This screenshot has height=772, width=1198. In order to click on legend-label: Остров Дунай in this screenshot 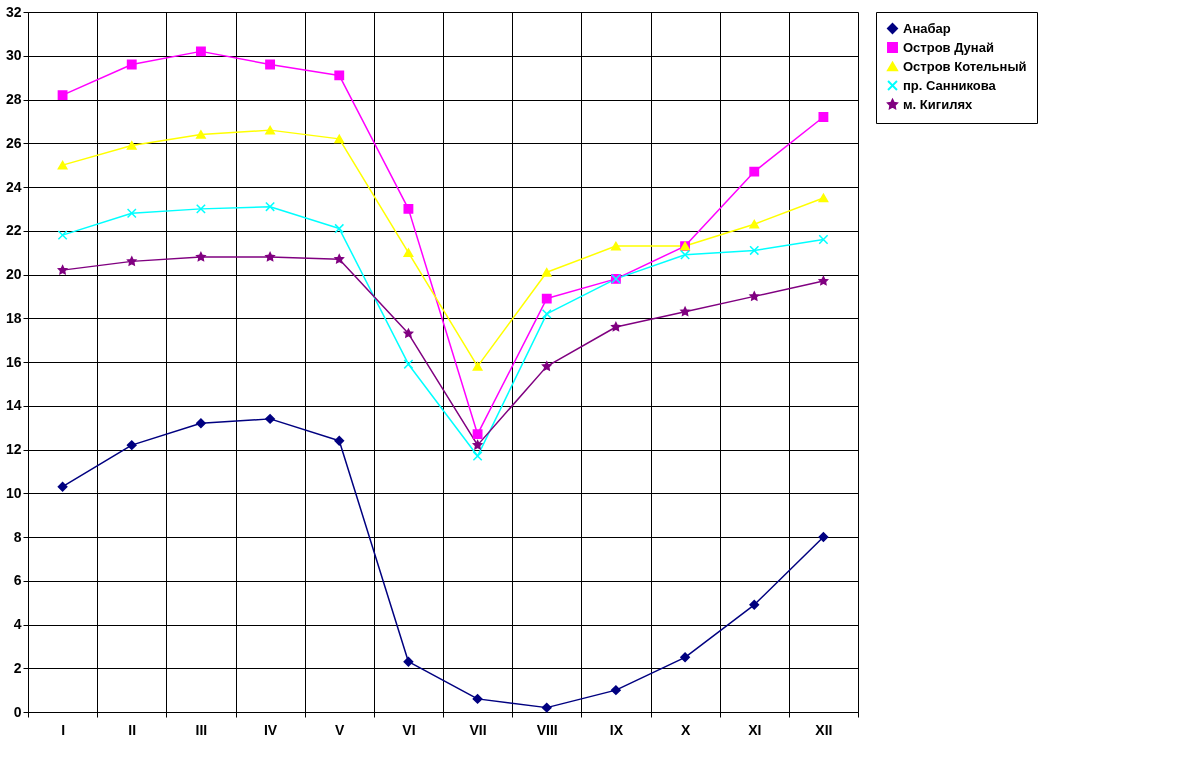, I will do `click(948, 47)`.